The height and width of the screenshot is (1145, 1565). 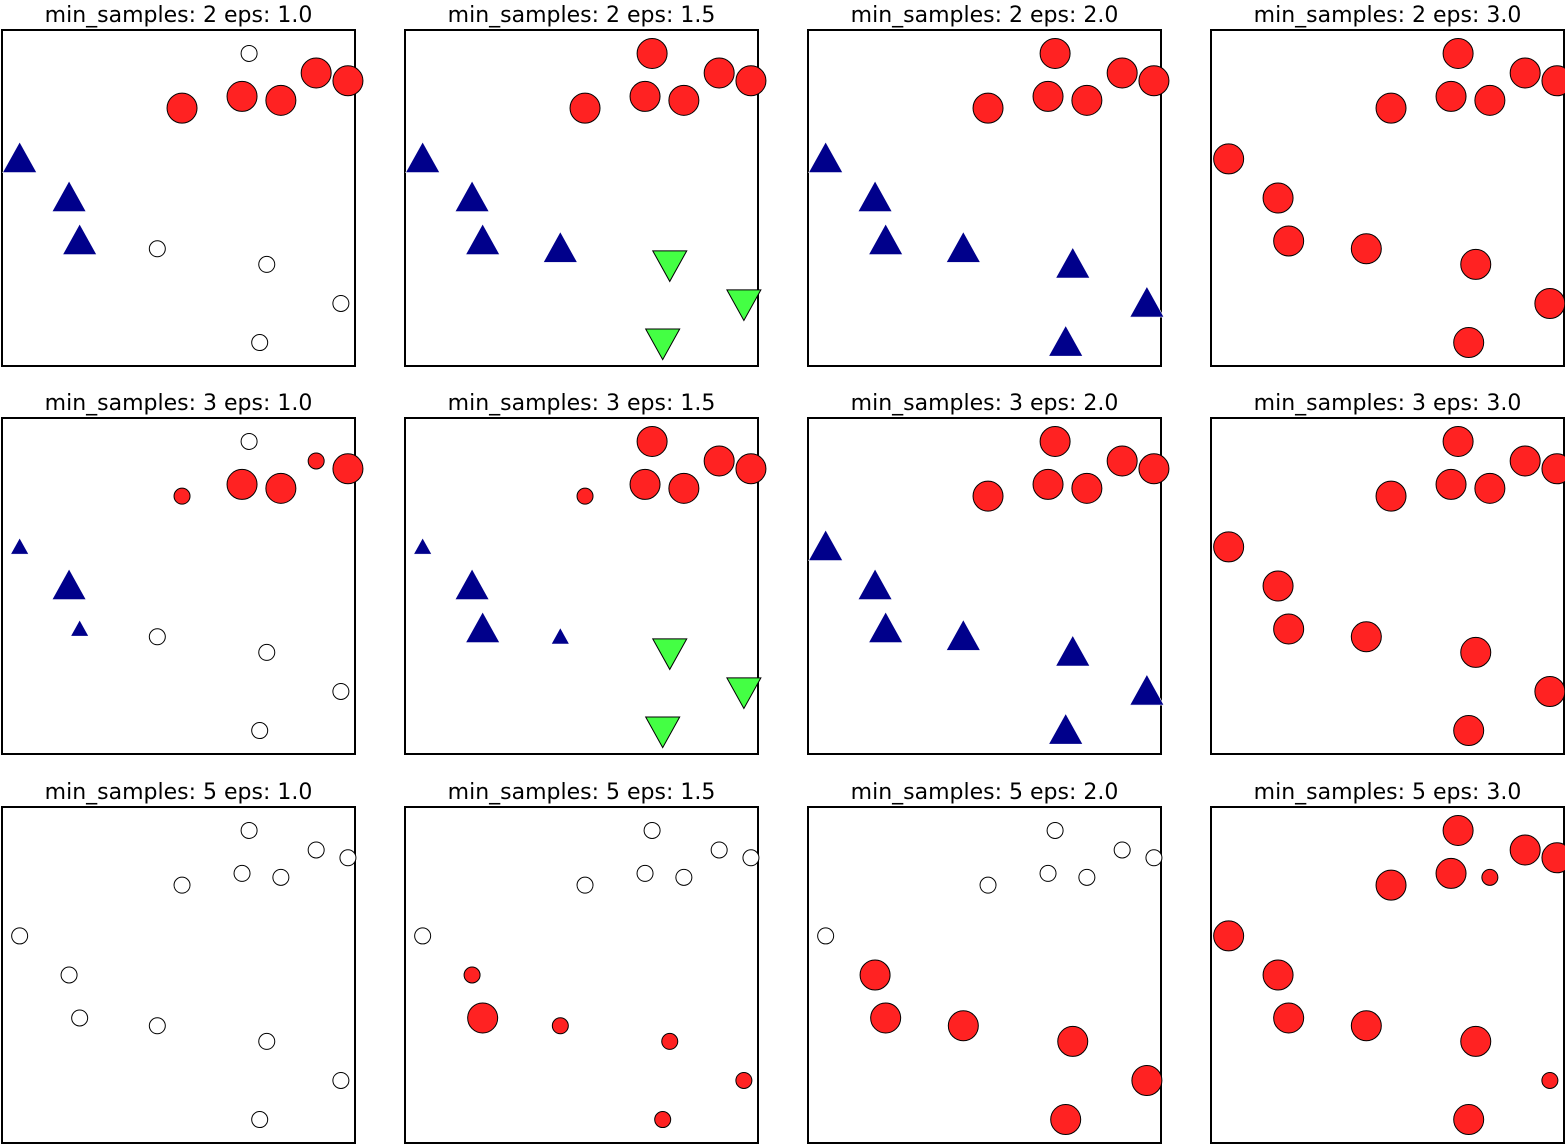 What do you see at coordinates (582, 15) in the screenshot?
I see `panel-title: min_samples: 2 eps: 1.5` at bounding box center [582, 15].